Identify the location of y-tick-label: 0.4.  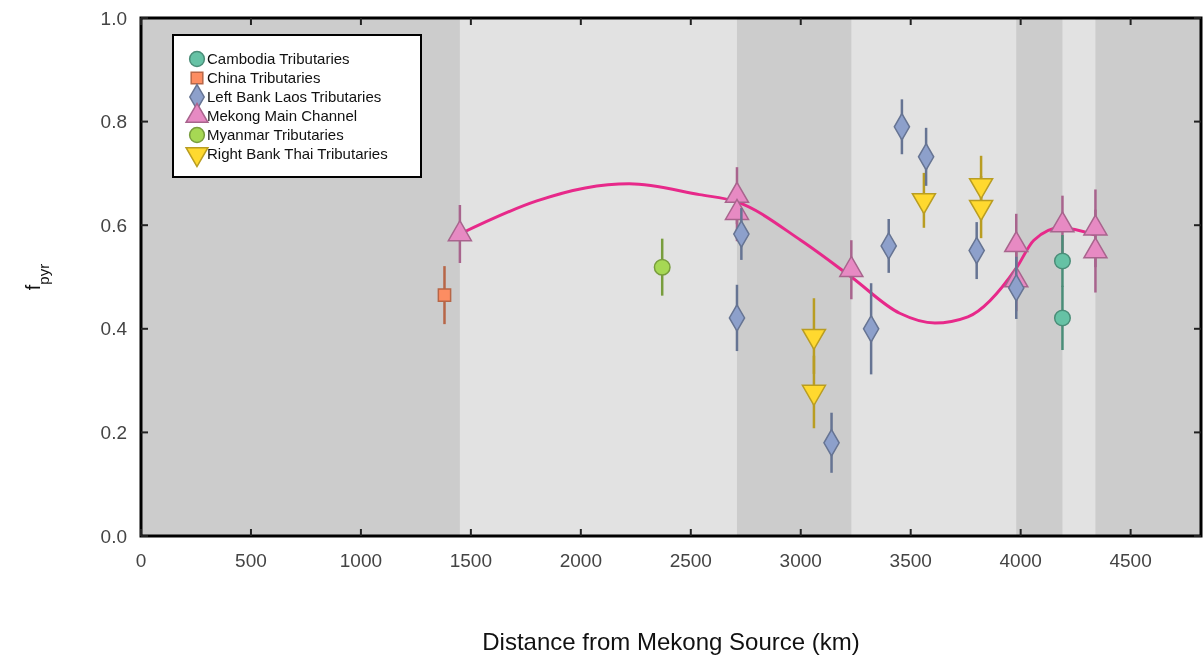
(114, 329).